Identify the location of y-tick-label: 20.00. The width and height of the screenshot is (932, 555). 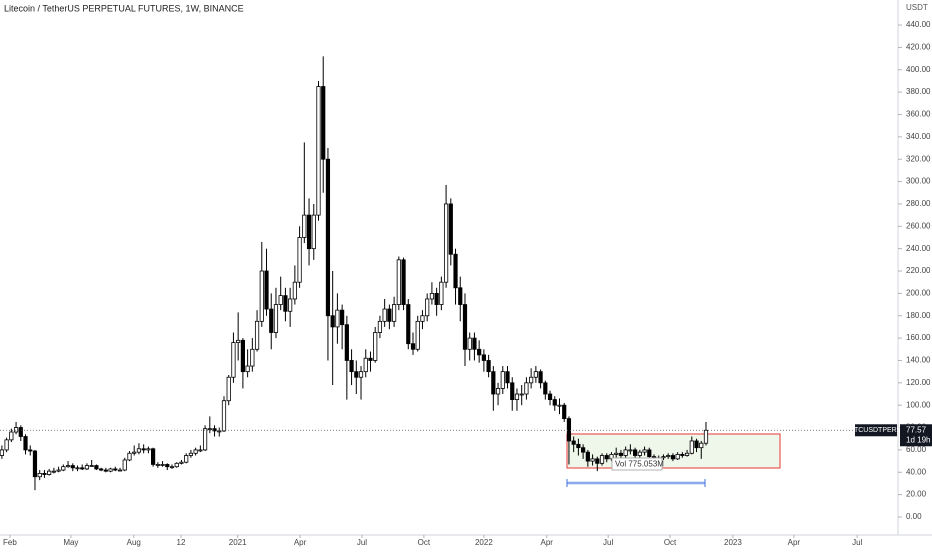
(916, 494).